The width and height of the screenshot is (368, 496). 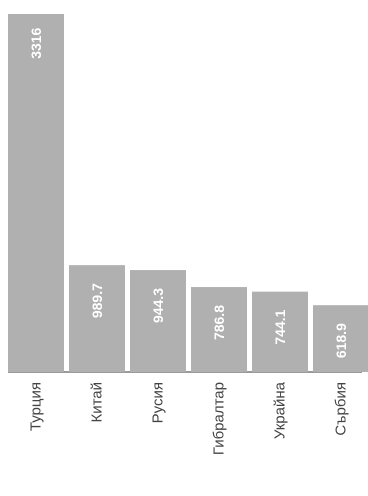 What do you see at coordinates (280, 326) in the screenshot?
I see `value-label-5: 744.1` at bounding box center [280, 326].